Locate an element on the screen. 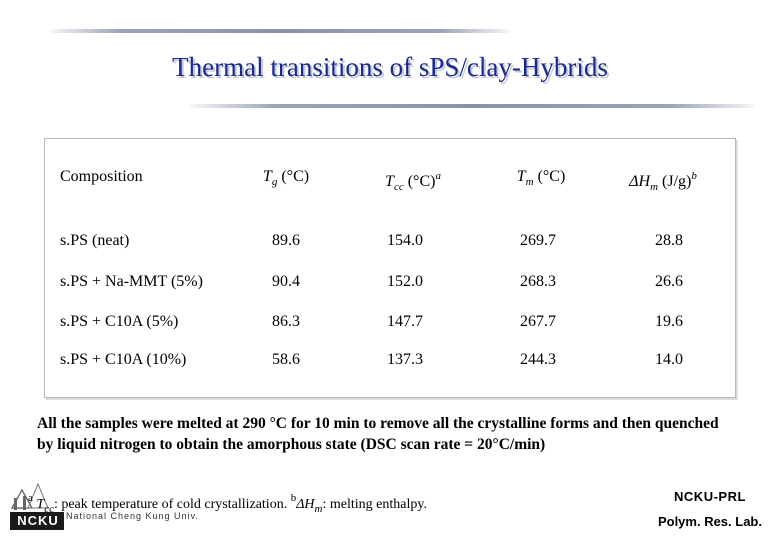 Image resolution: width=780 pixels, height=540 pixels. row-neat-composition: s.PS (neat) is located at coordinates (95, 240).